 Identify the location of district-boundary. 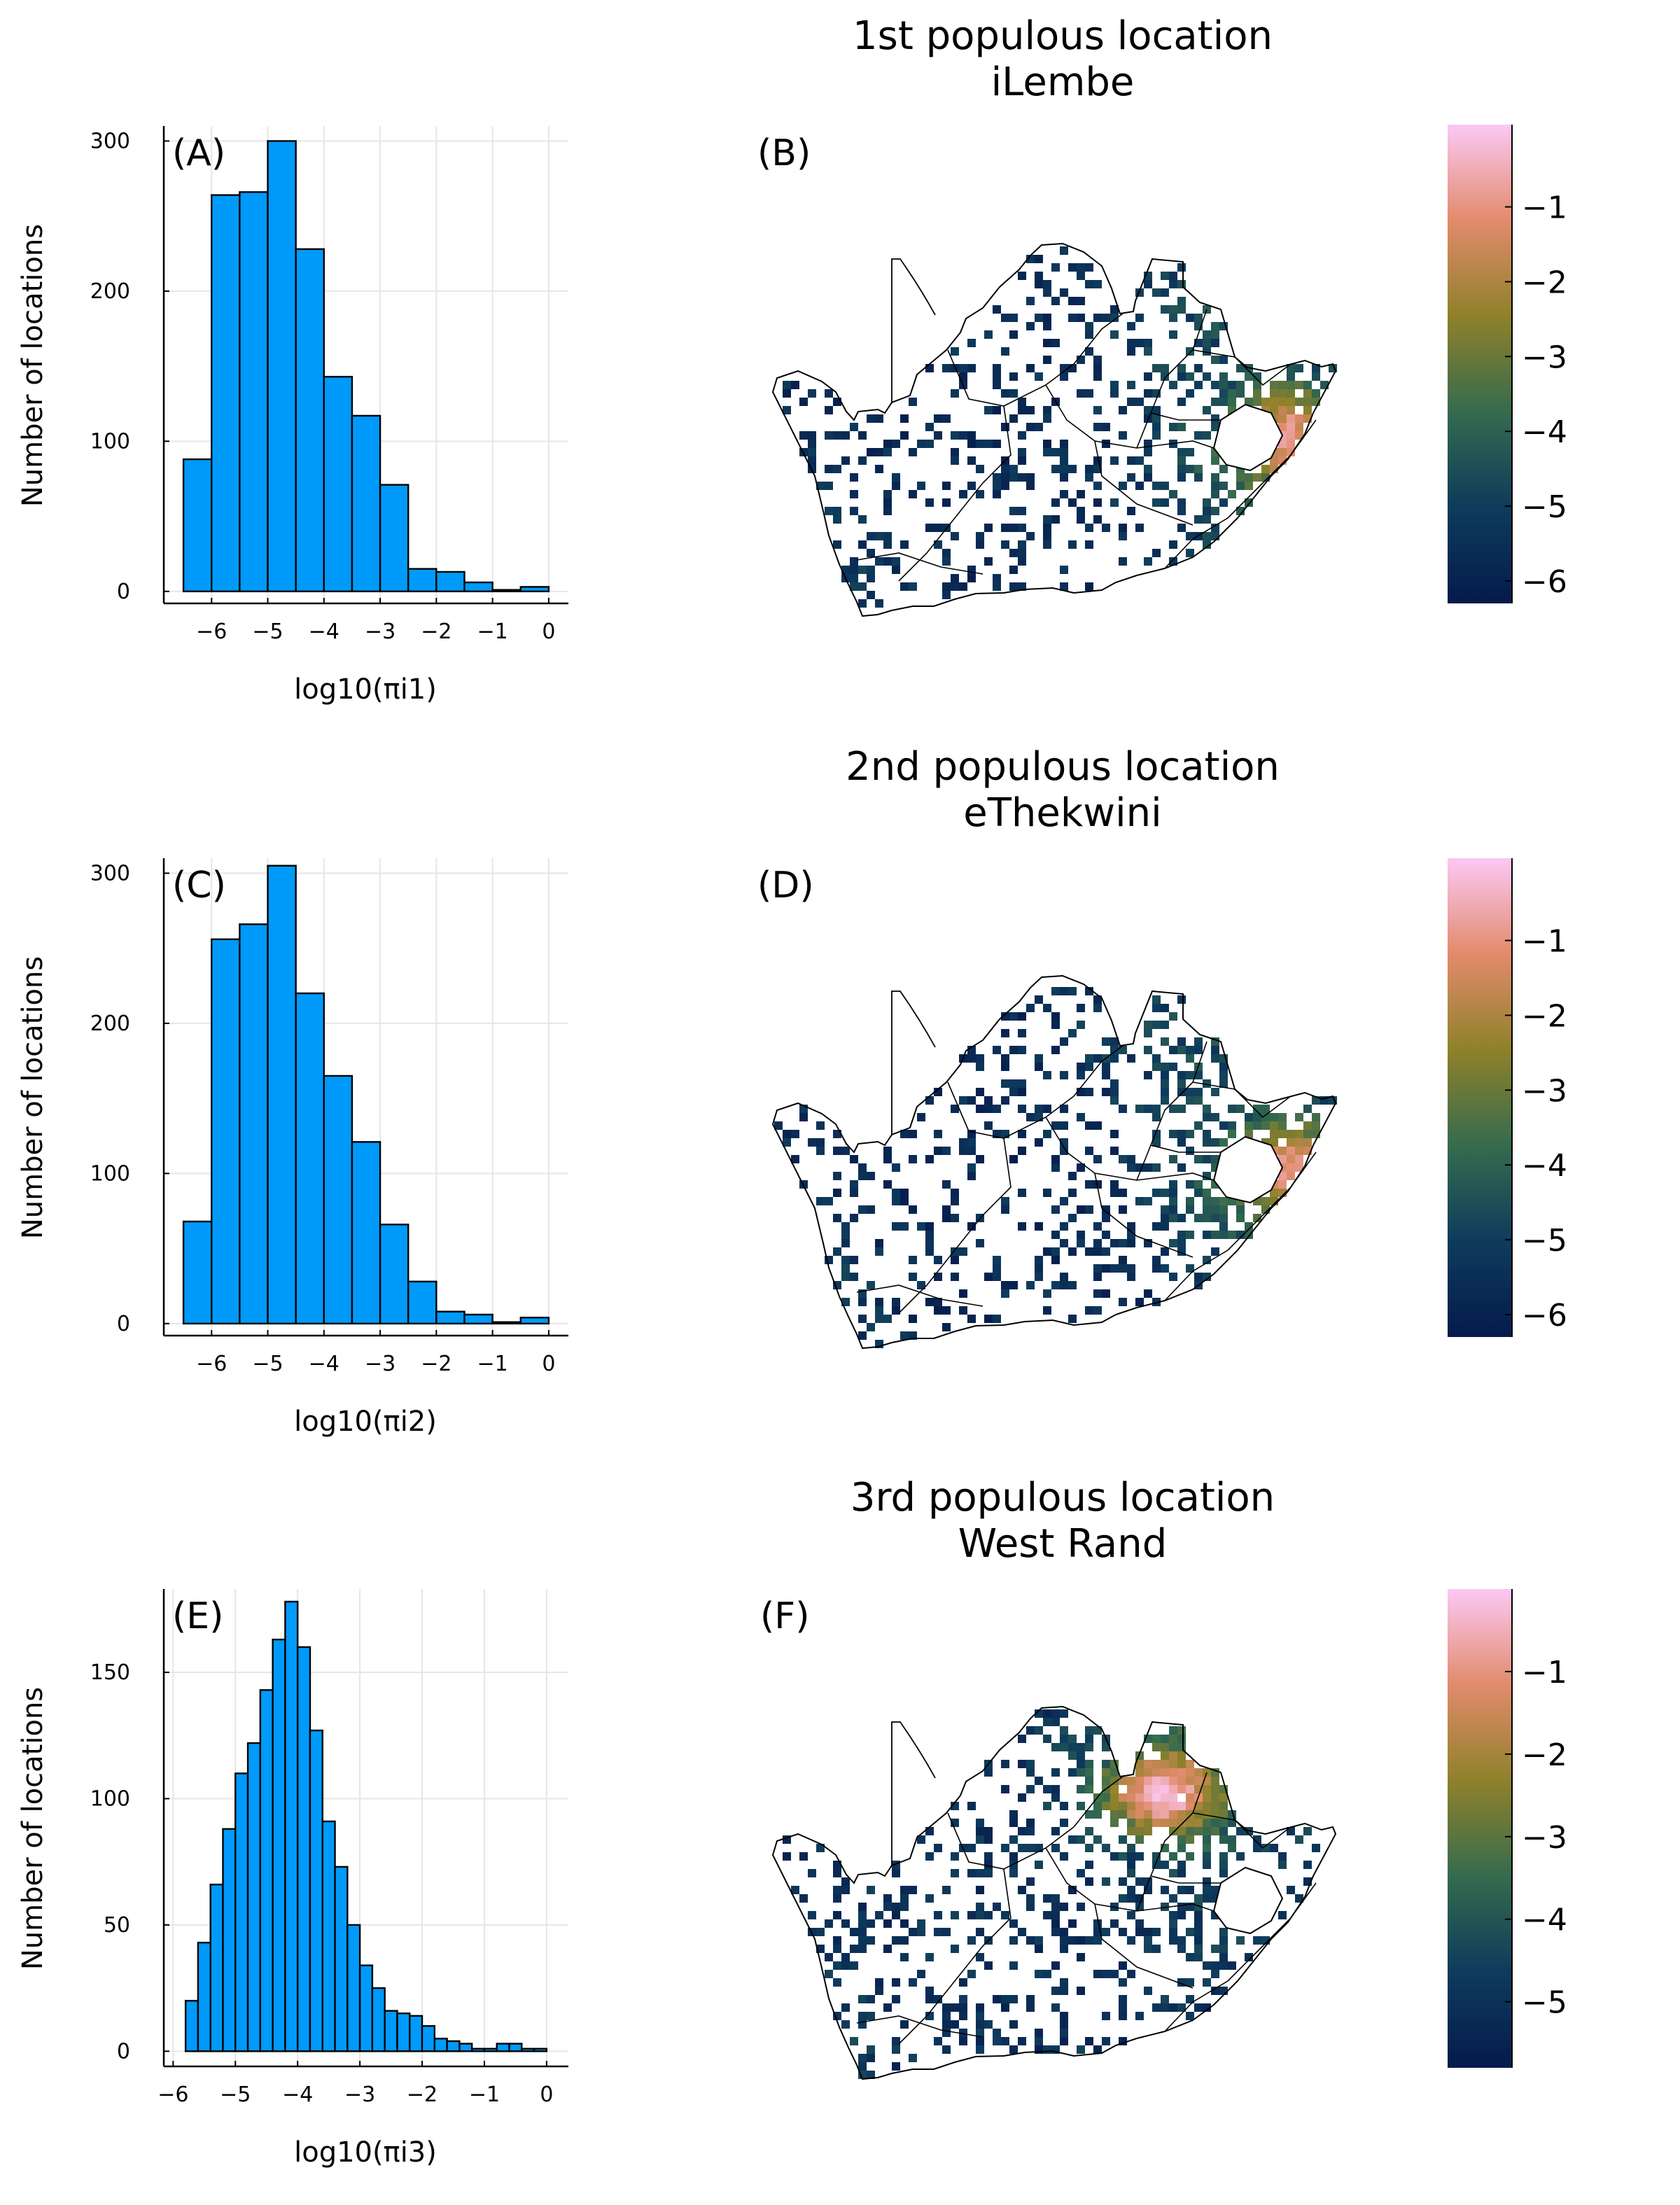
(954, 493).